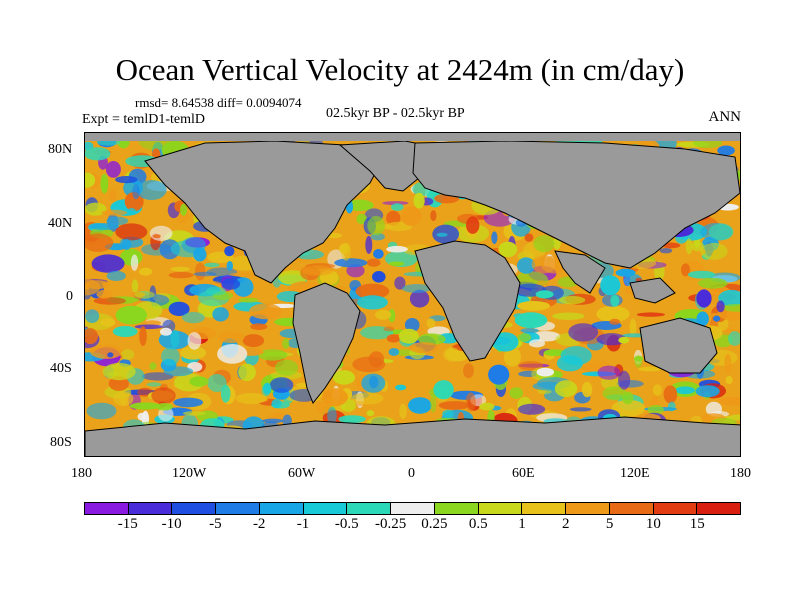  Describe the element at coordinates (303, 524) in the screenshot. I see `colorbar-label: -1` at that location.